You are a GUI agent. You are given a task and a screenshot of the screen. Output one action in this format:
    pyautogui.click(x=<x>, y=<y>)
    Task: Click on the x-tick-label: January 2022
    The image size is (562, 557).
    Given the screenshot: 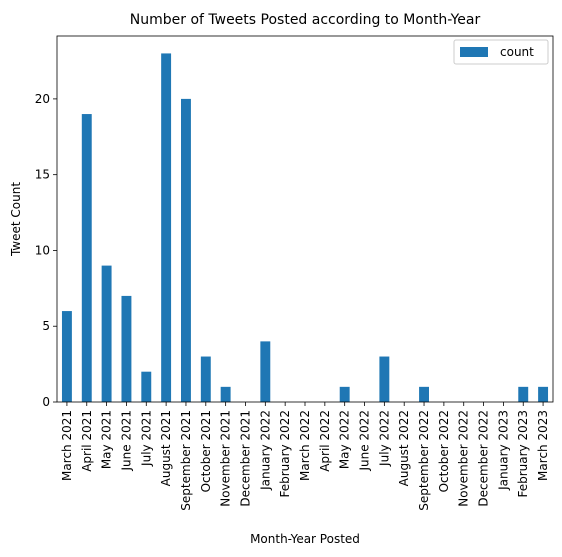 What is the action you would take?
    pyautogui.click(x=265, y=450)
    